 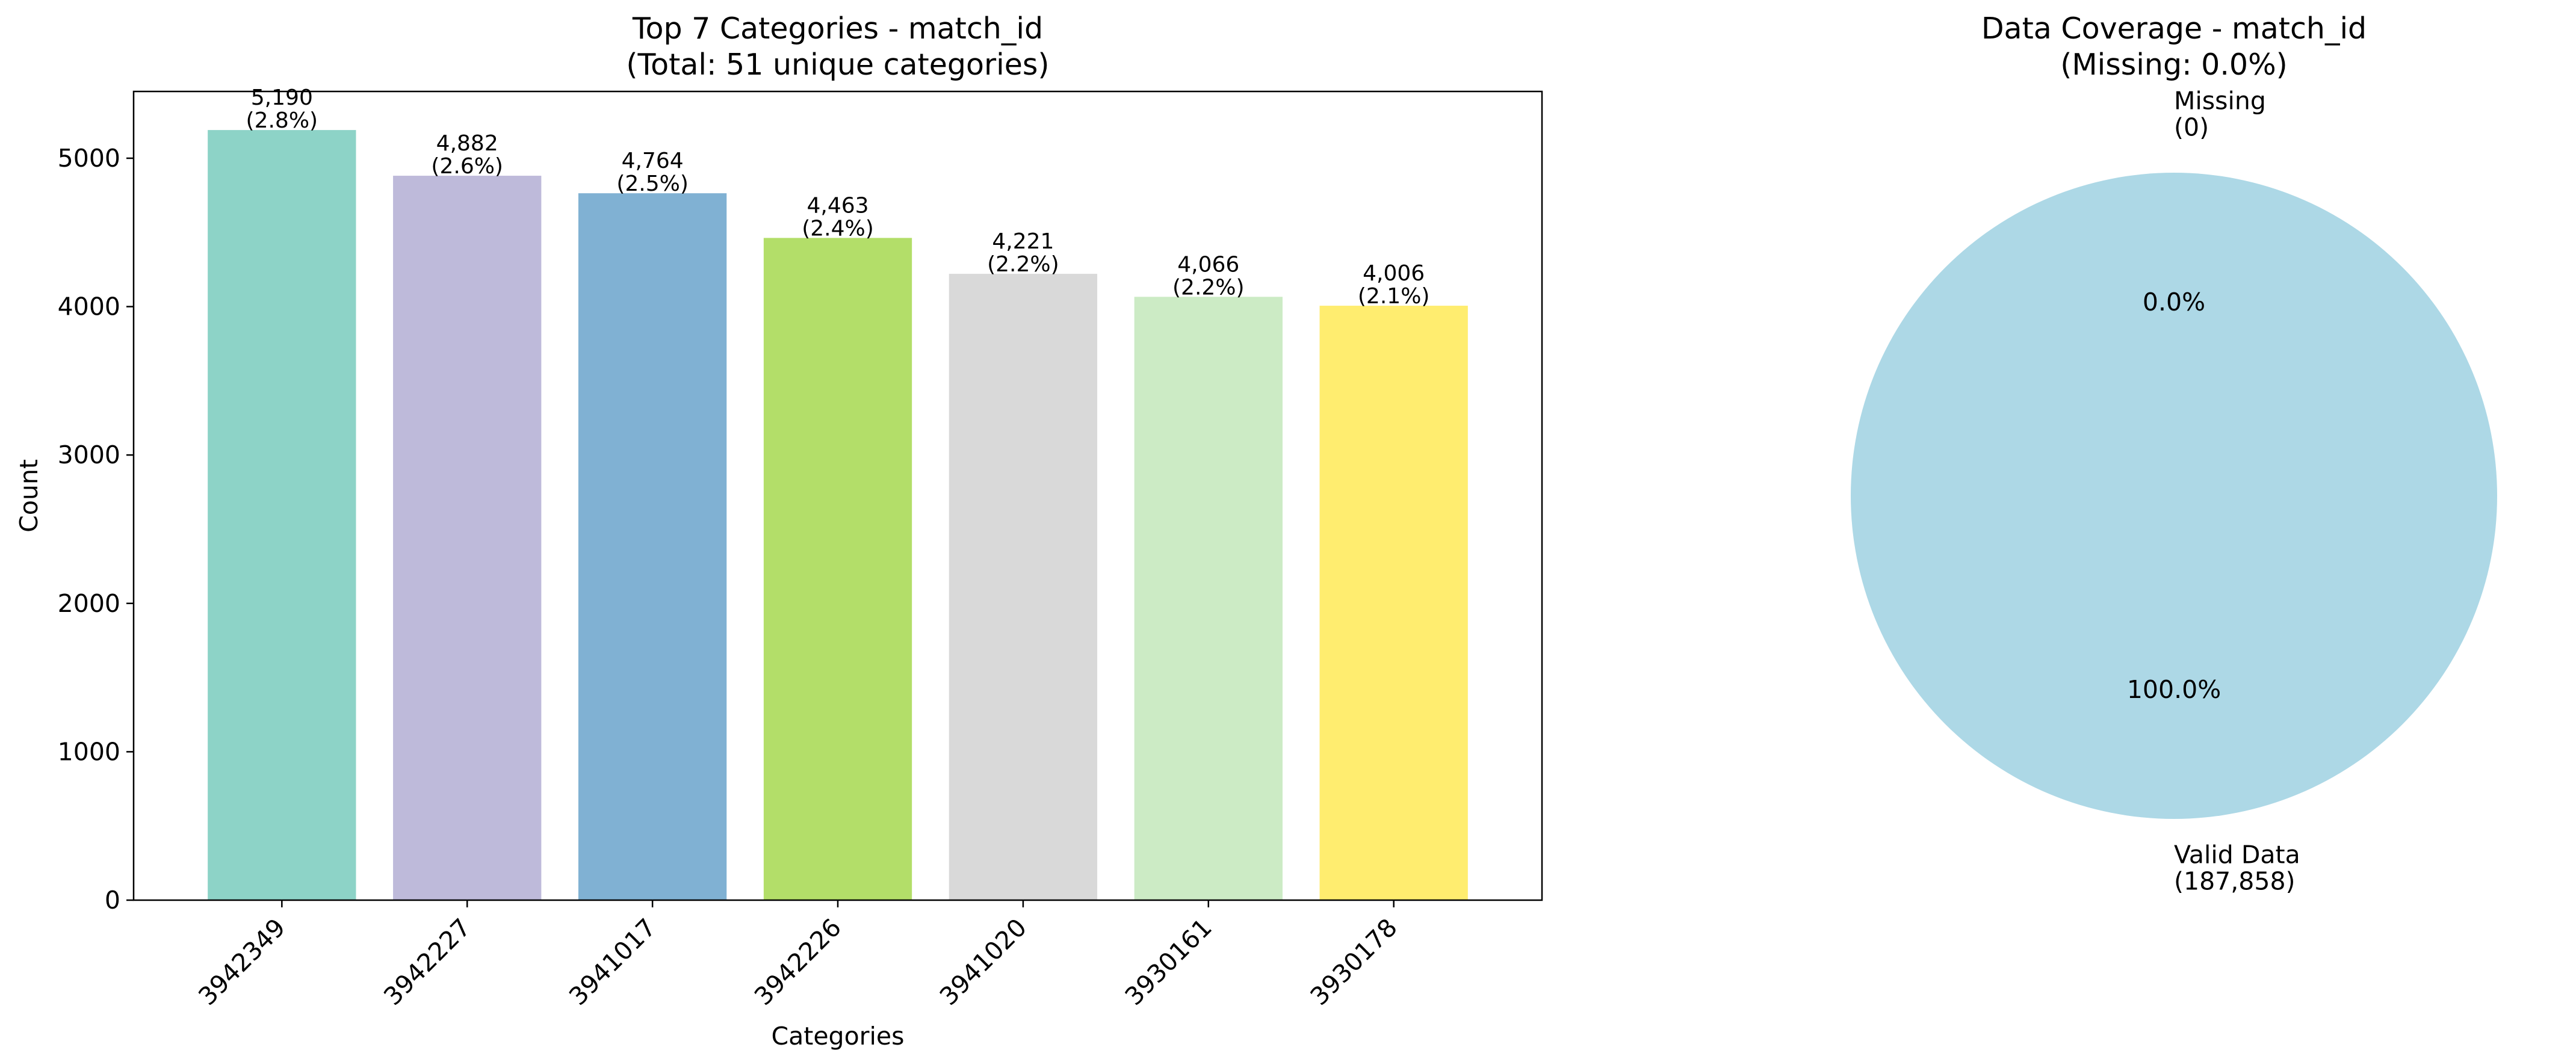 I want to click on pie-slice-label: Missing, so click(x=2220, y=100).